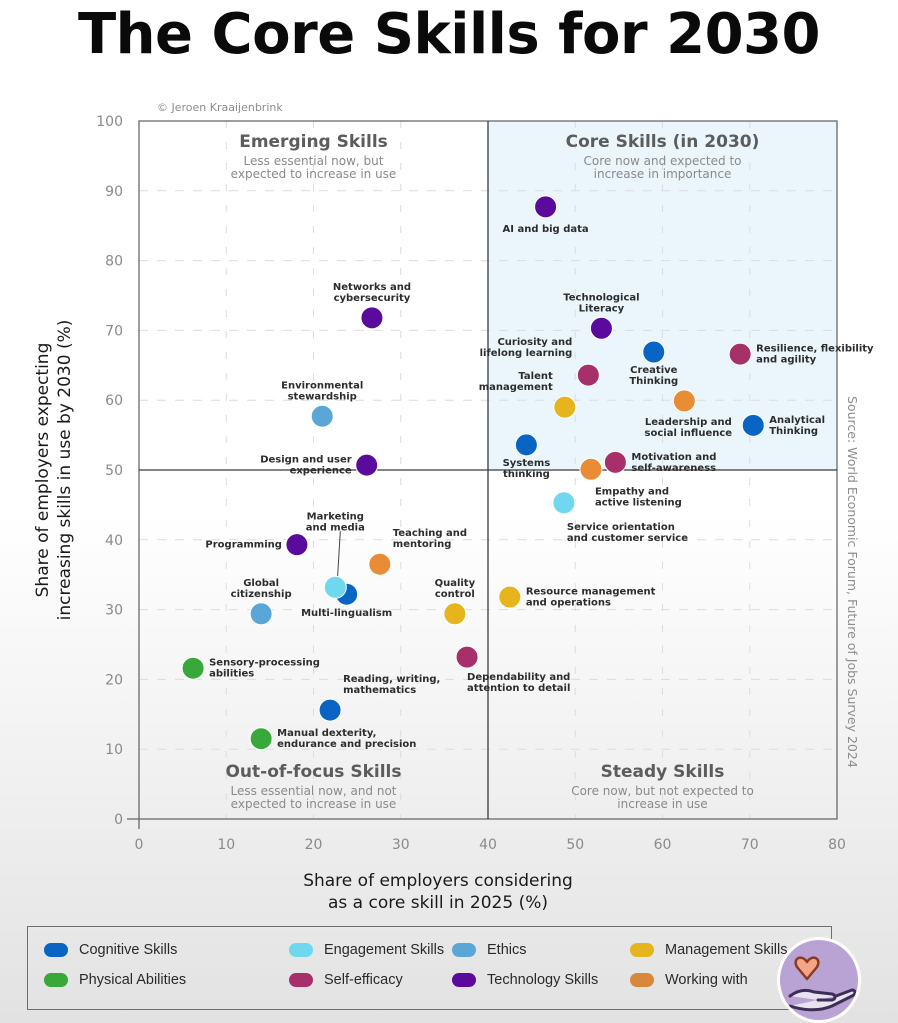 Image resolution: width=898 pixels, height=1023 pixels. I want to click on data-point: Reading, writing,mathematics, so click(379, 698).